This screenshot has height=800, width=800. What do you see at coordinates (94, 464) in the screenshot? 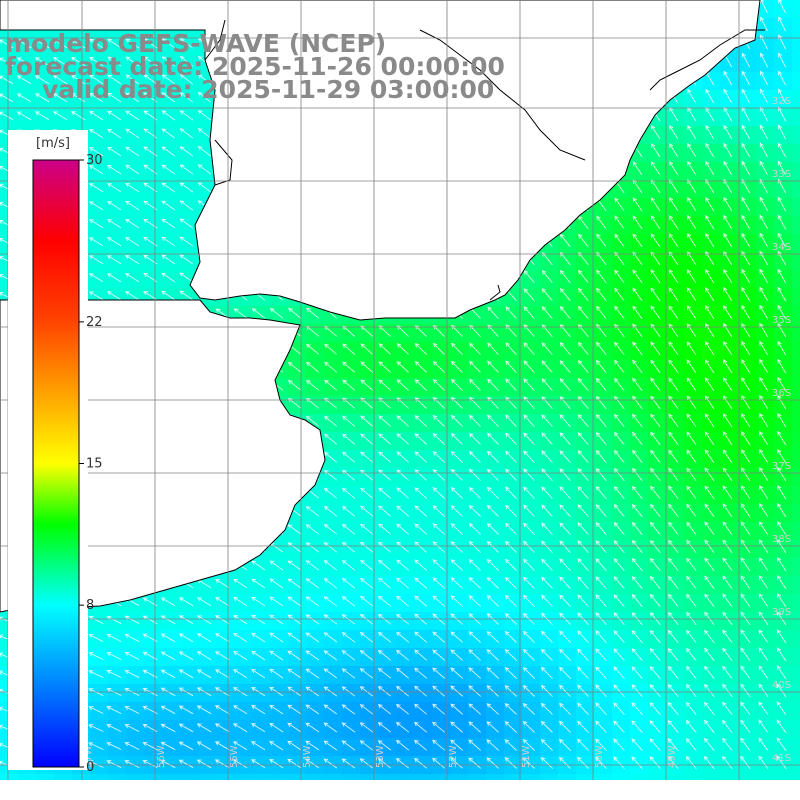
I see `colorbar-tick-label: 15` at bounding box center [94, 464].